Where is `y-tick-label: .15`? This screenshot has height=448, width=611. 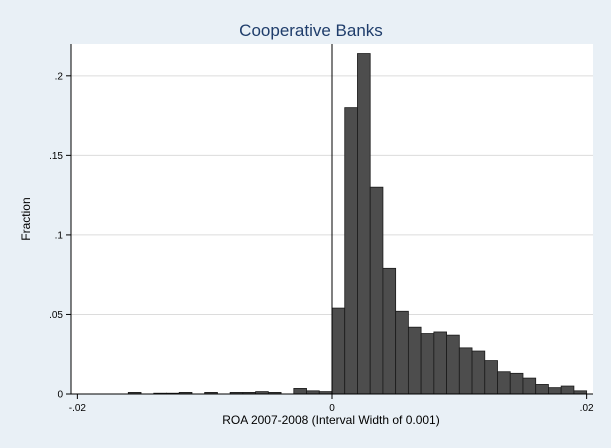 y-tick-label: .15 is located at coordinates (56, 156).